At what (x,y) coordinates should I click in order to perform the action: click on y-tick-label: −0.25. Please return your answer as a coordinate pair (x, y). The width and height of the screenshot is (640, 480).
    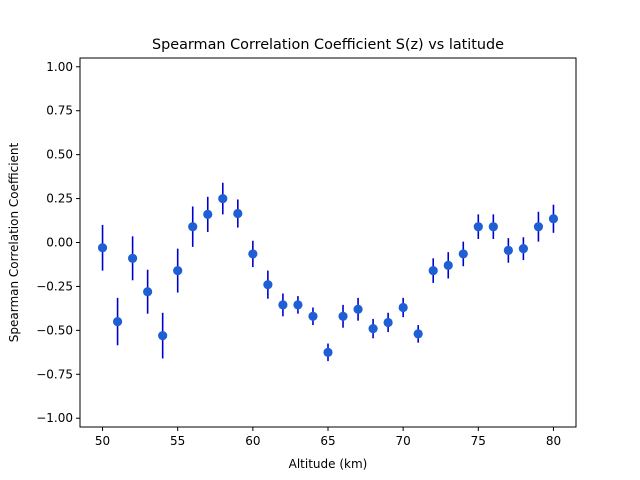
    Looking at the image, I should click on (54, 286).